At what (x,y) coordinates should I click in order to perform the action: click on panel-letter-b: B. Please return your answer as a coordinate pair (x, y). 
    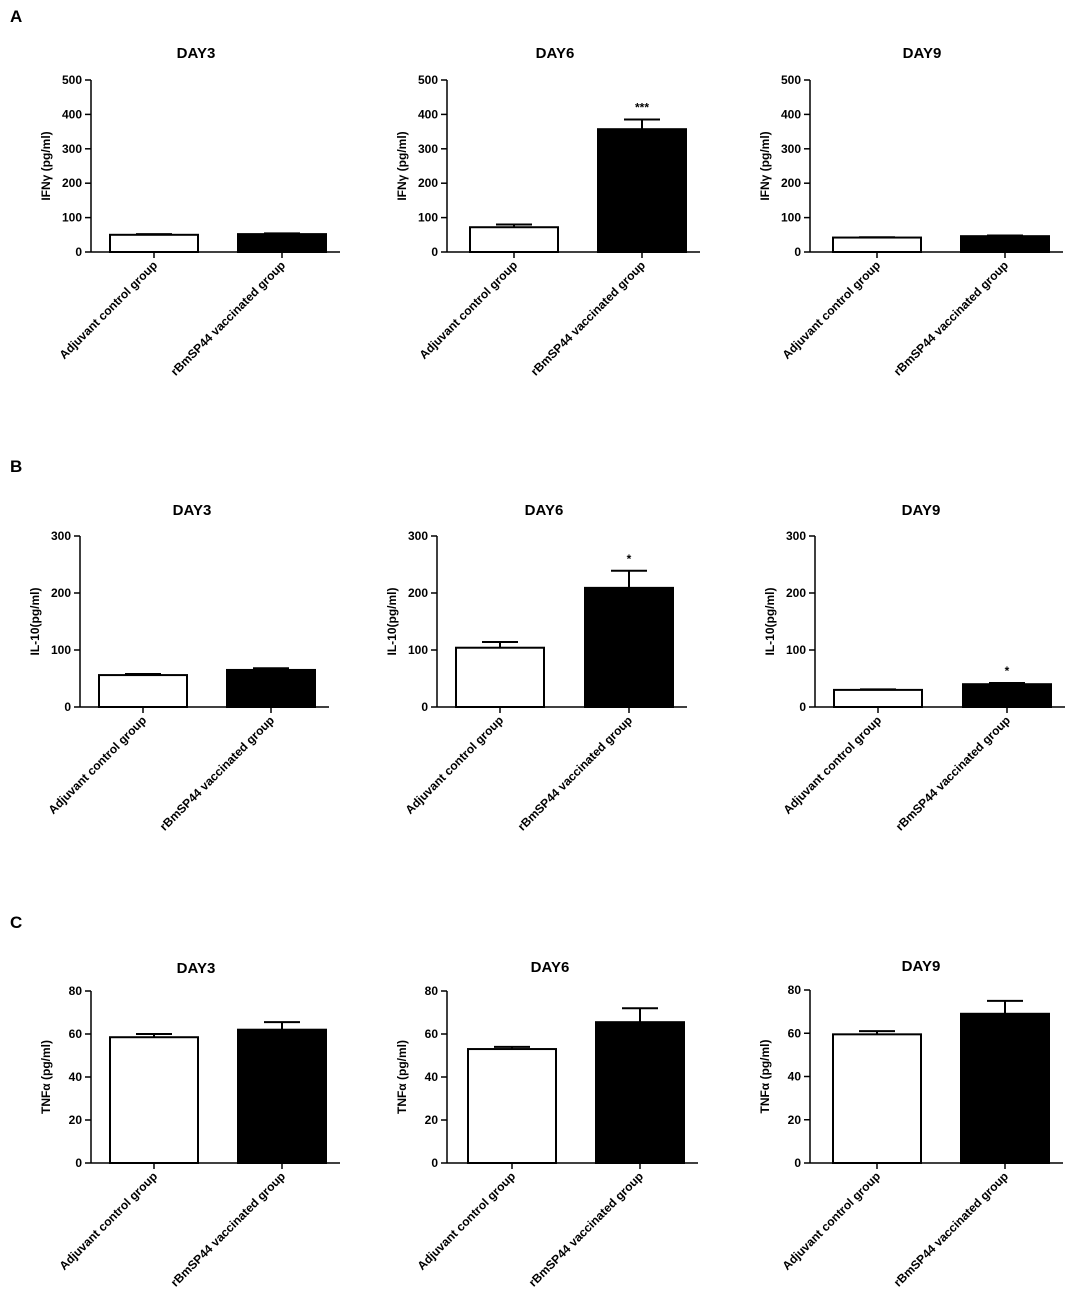
    Looking at the image, I should click on (16, 466).